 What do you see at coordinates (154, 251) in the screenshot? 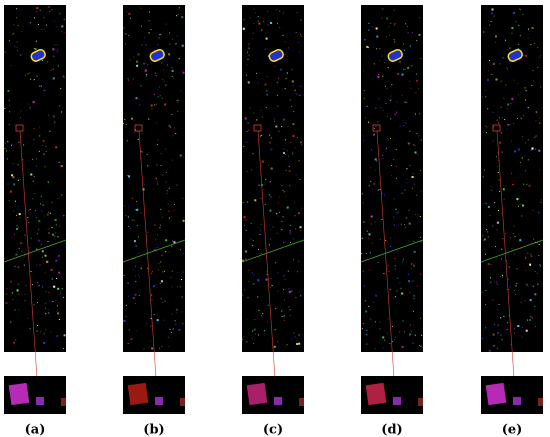
I see `road` at bounding box center [154, 251].